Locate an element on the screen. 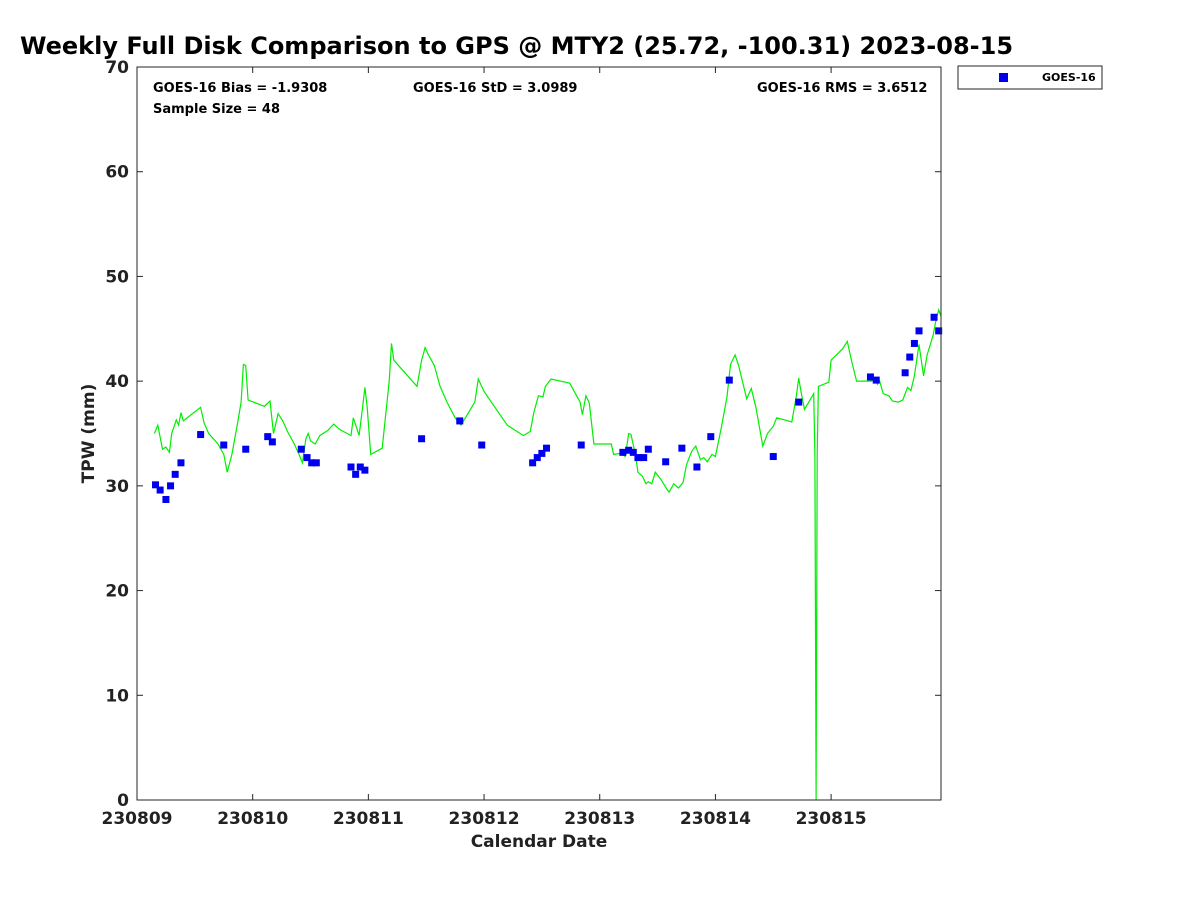  legend-marker-goes16 is located at coordinates (1003, 77).